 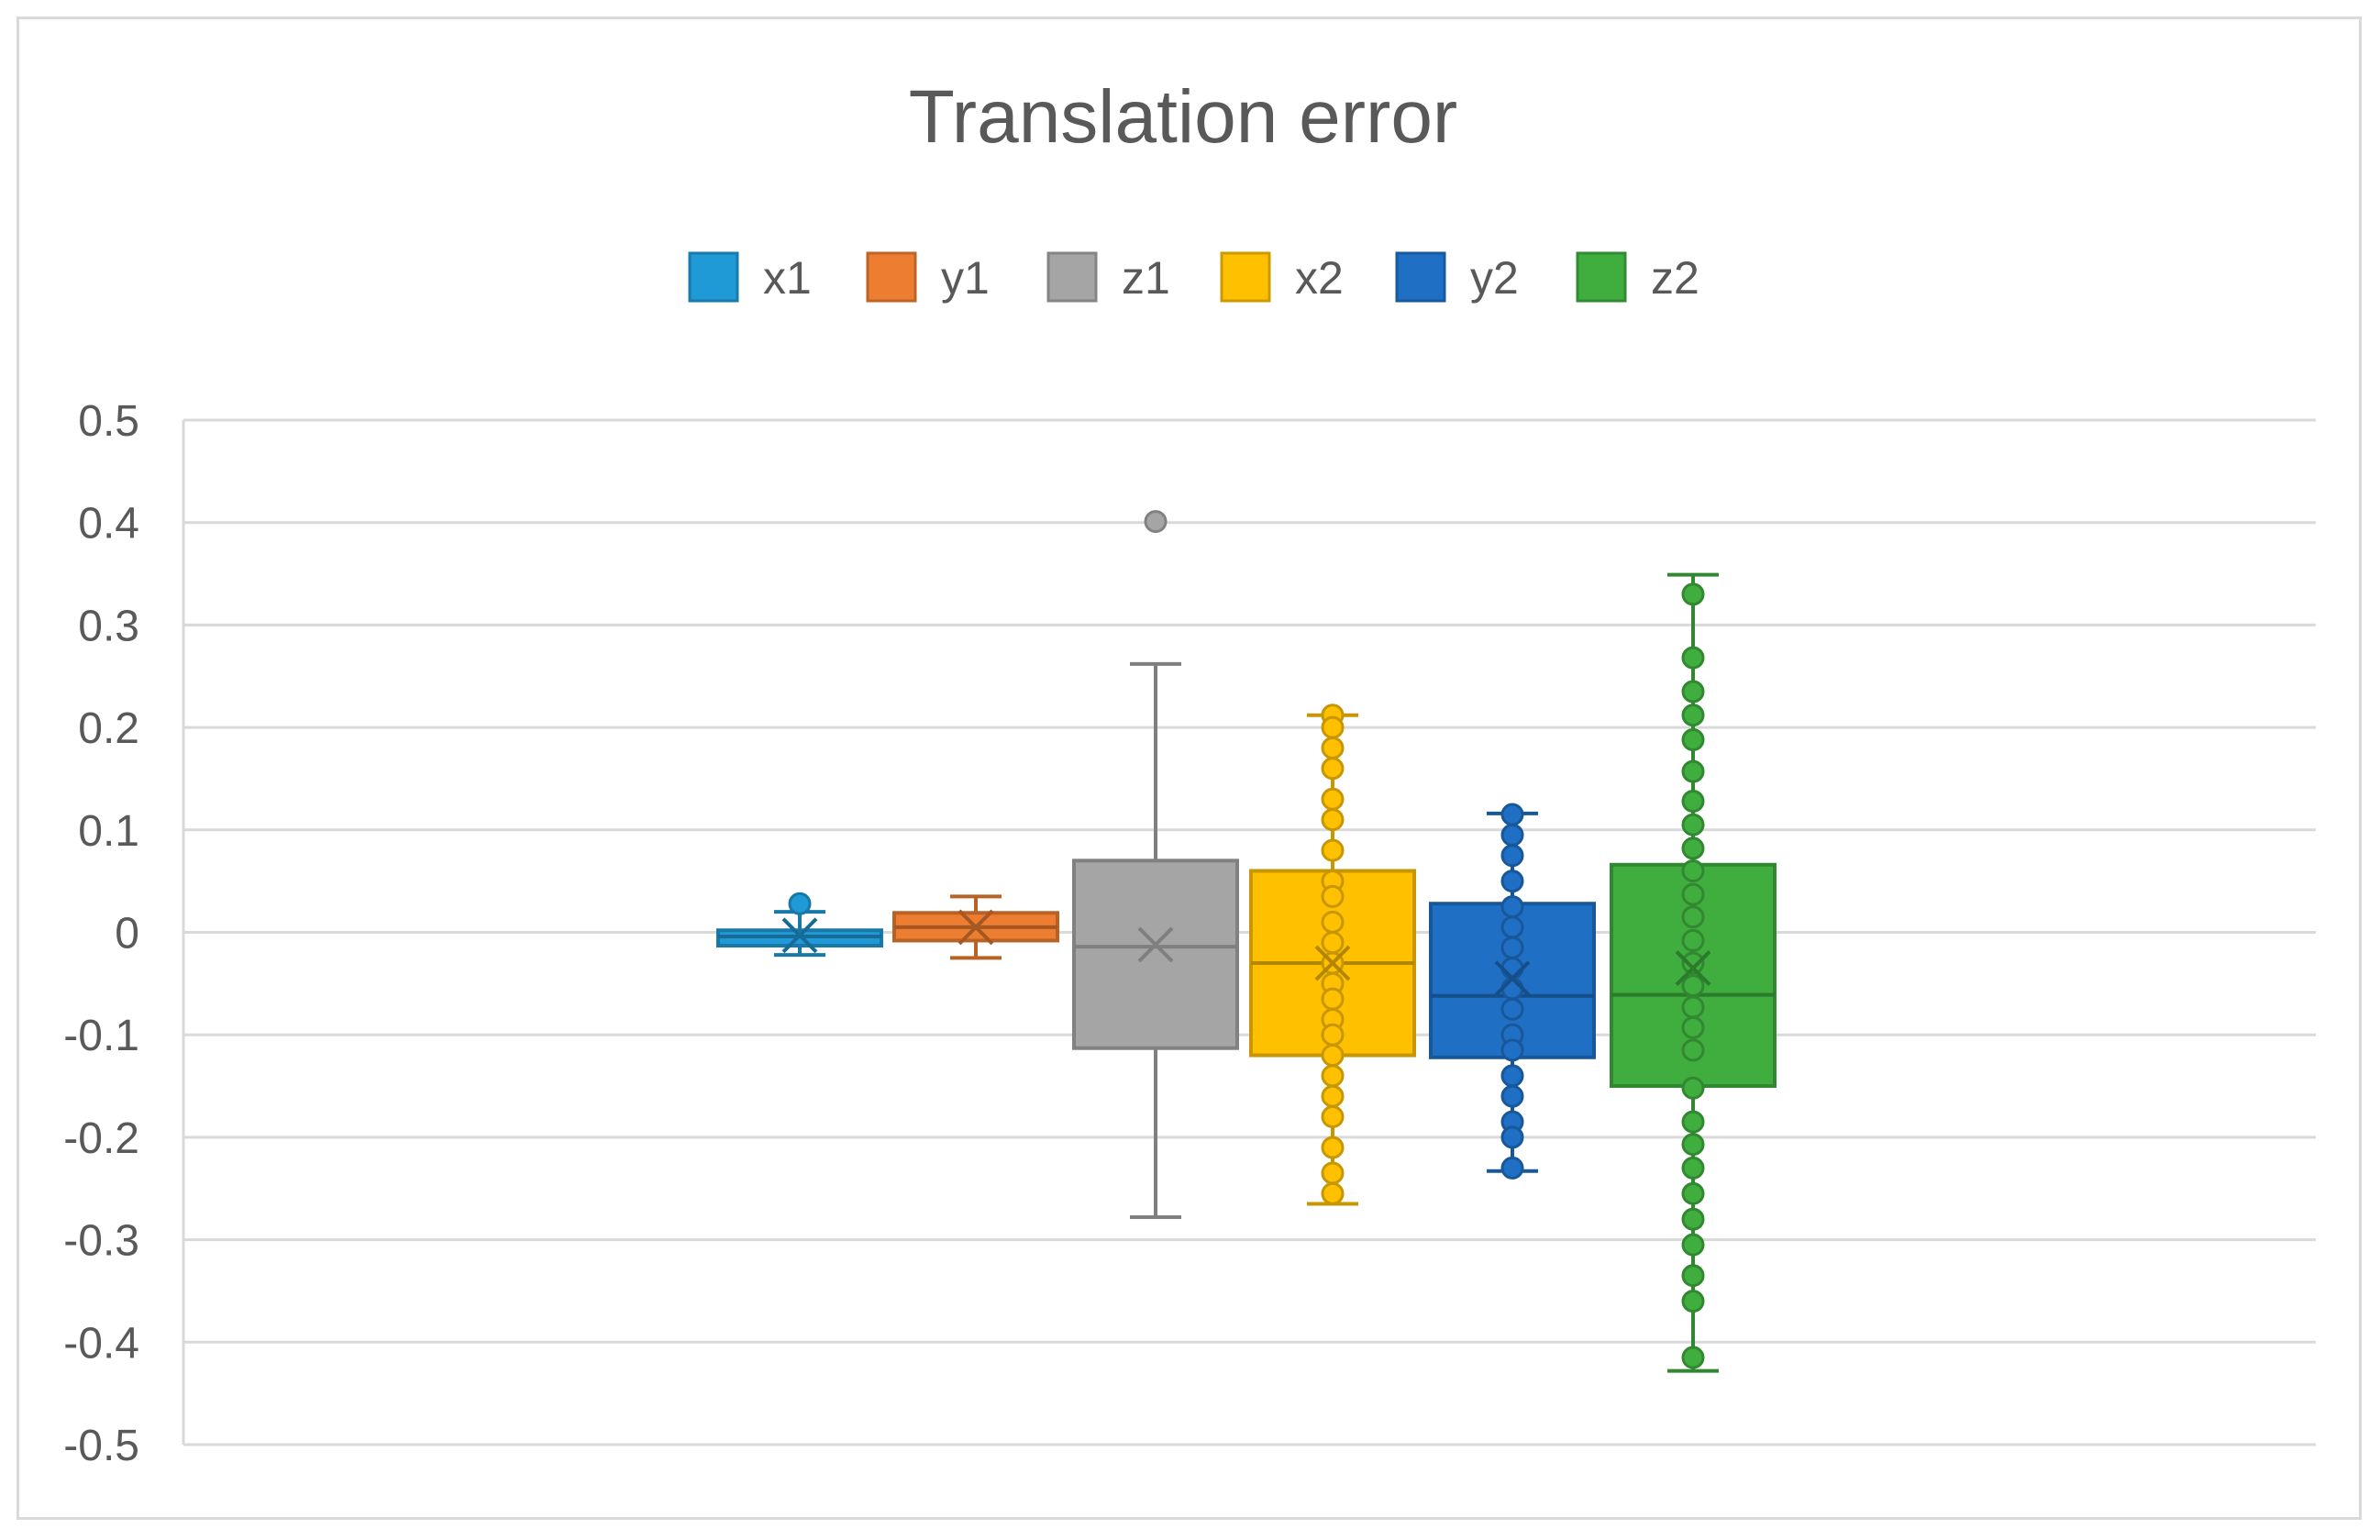 What do you see at coordinates (1319, 278) in the screenshot?
I see `legend-label-x2: x2` at bounding box center [1319, 278].